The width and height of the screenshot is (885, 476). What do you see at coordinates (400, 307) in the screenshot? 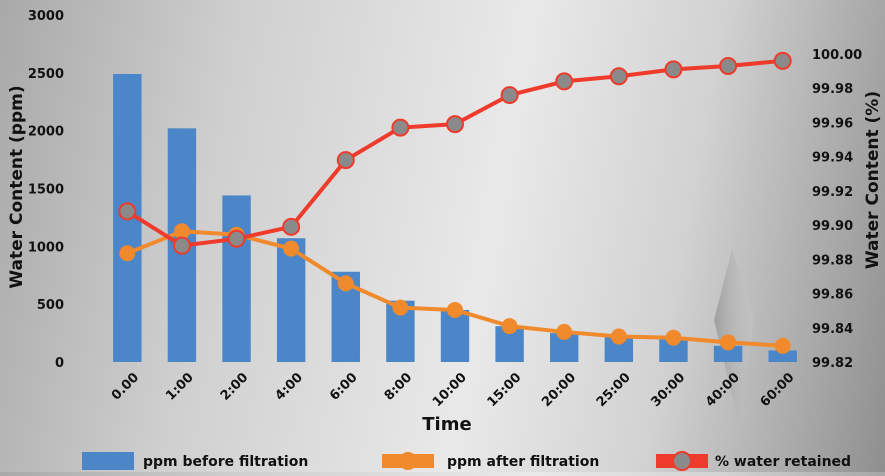
I see `point-ppm-after-8:00` at bounding box center [400, 307].